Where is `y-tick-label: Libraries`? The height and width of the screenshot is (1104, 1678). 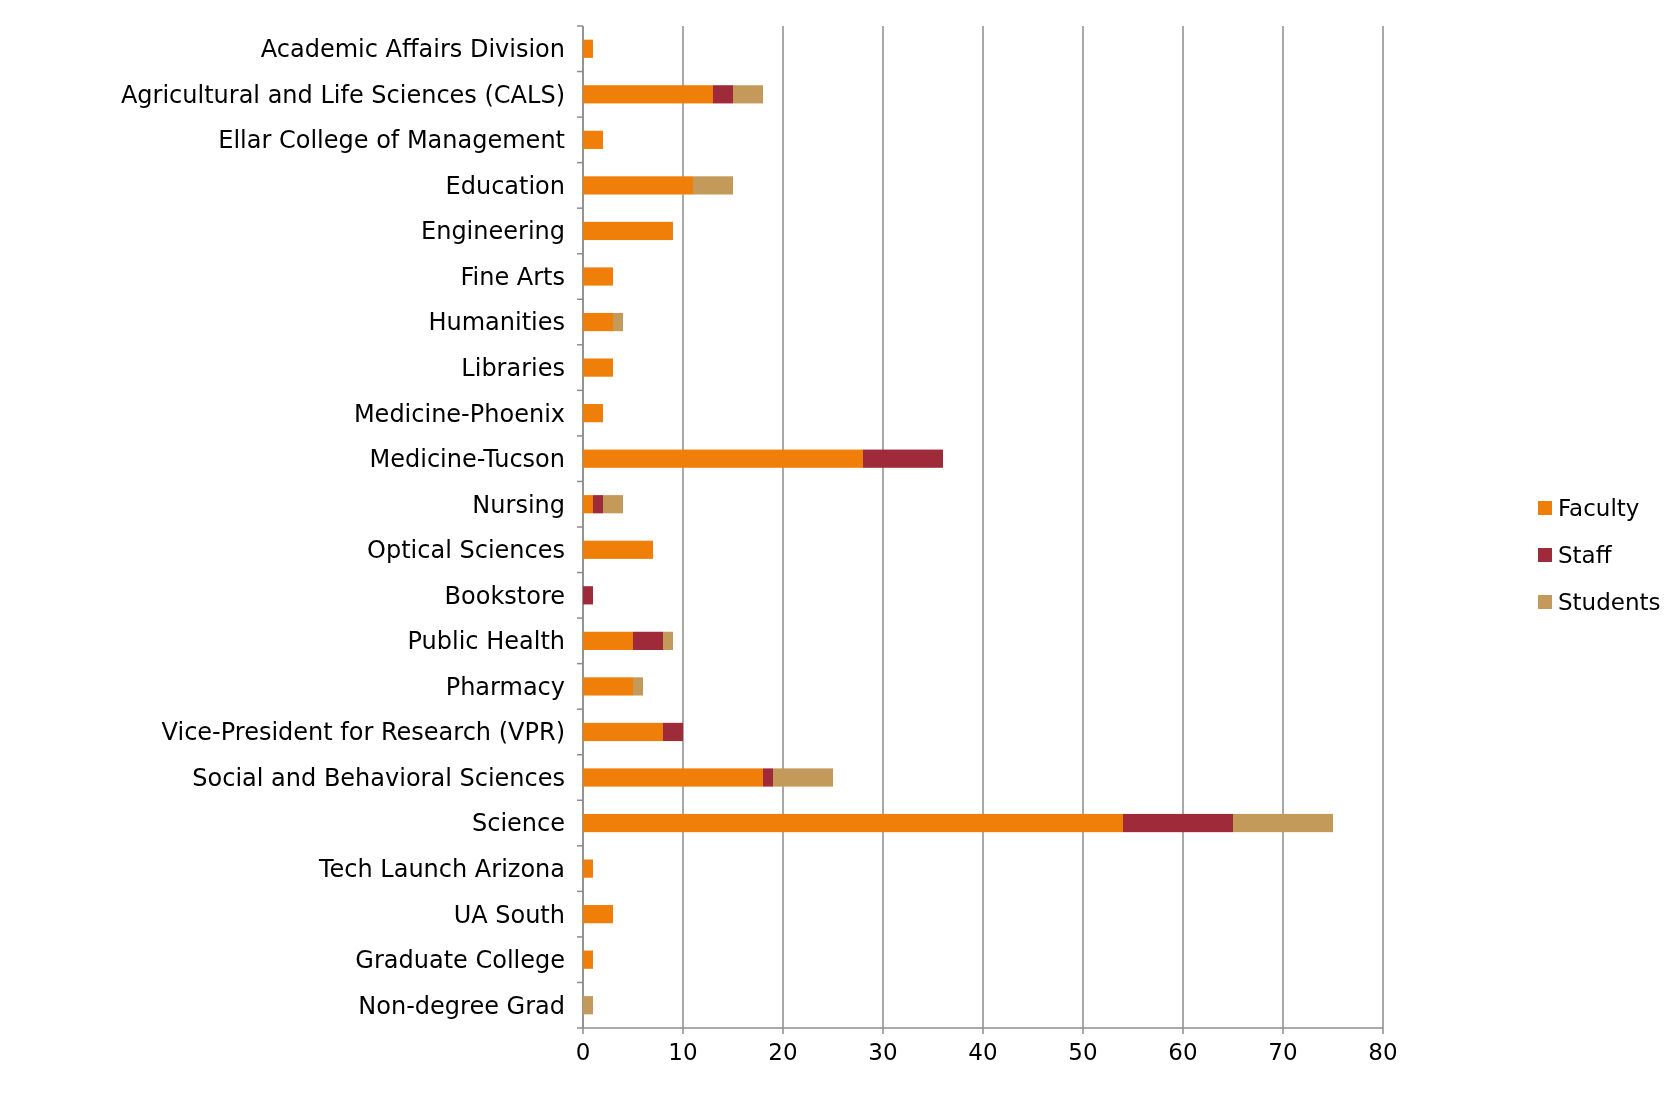
y-tick-label: Libraries is located at coordinates (513, 367).